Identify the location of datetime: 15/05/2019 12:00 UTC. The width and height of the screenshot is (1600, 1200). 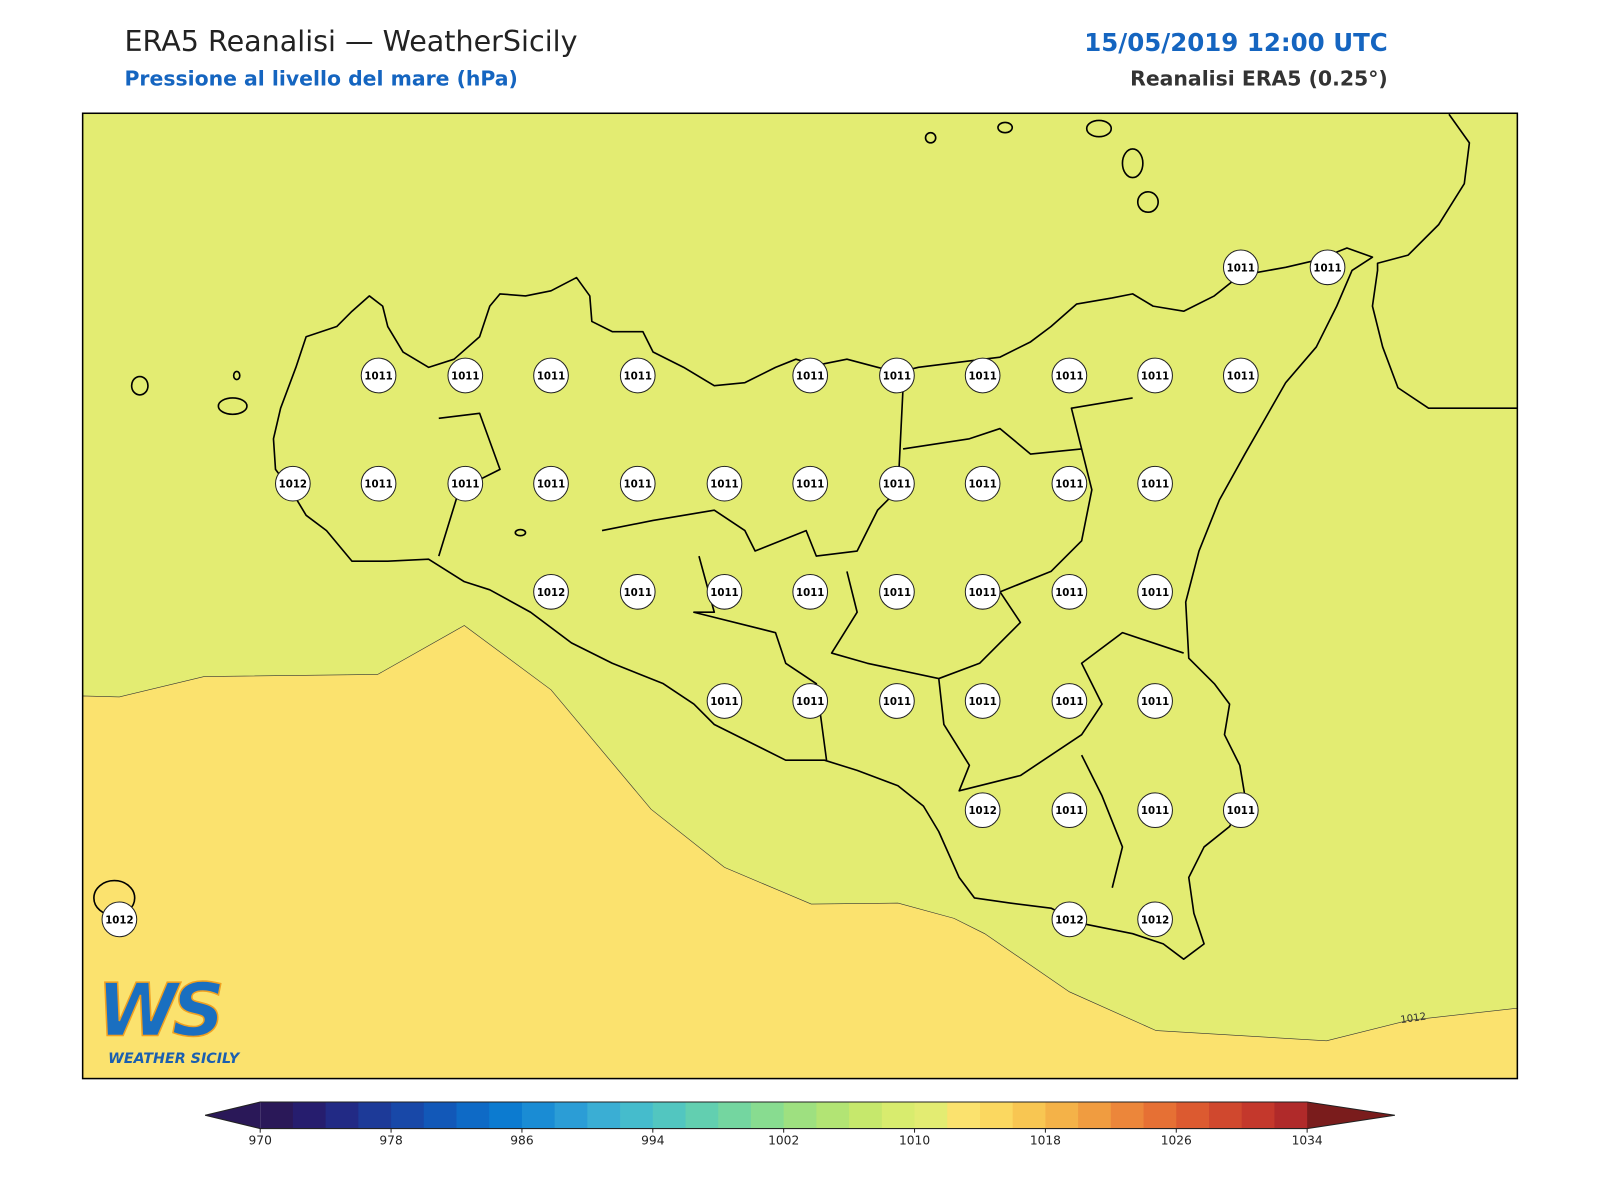
(1236, 42).